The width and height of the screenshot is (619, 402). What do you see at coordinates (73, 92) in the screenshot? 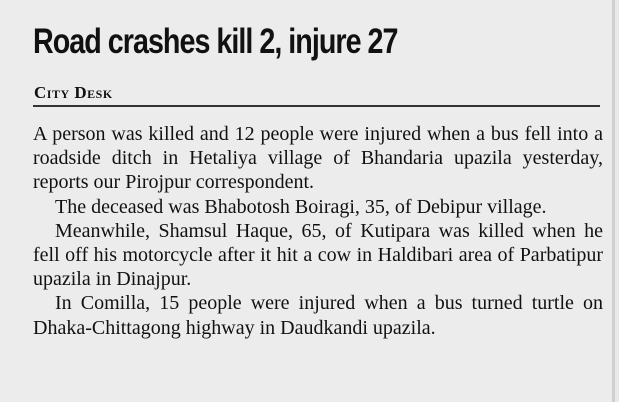
I see `byline: City Desk` at bounding box center [73, 92].